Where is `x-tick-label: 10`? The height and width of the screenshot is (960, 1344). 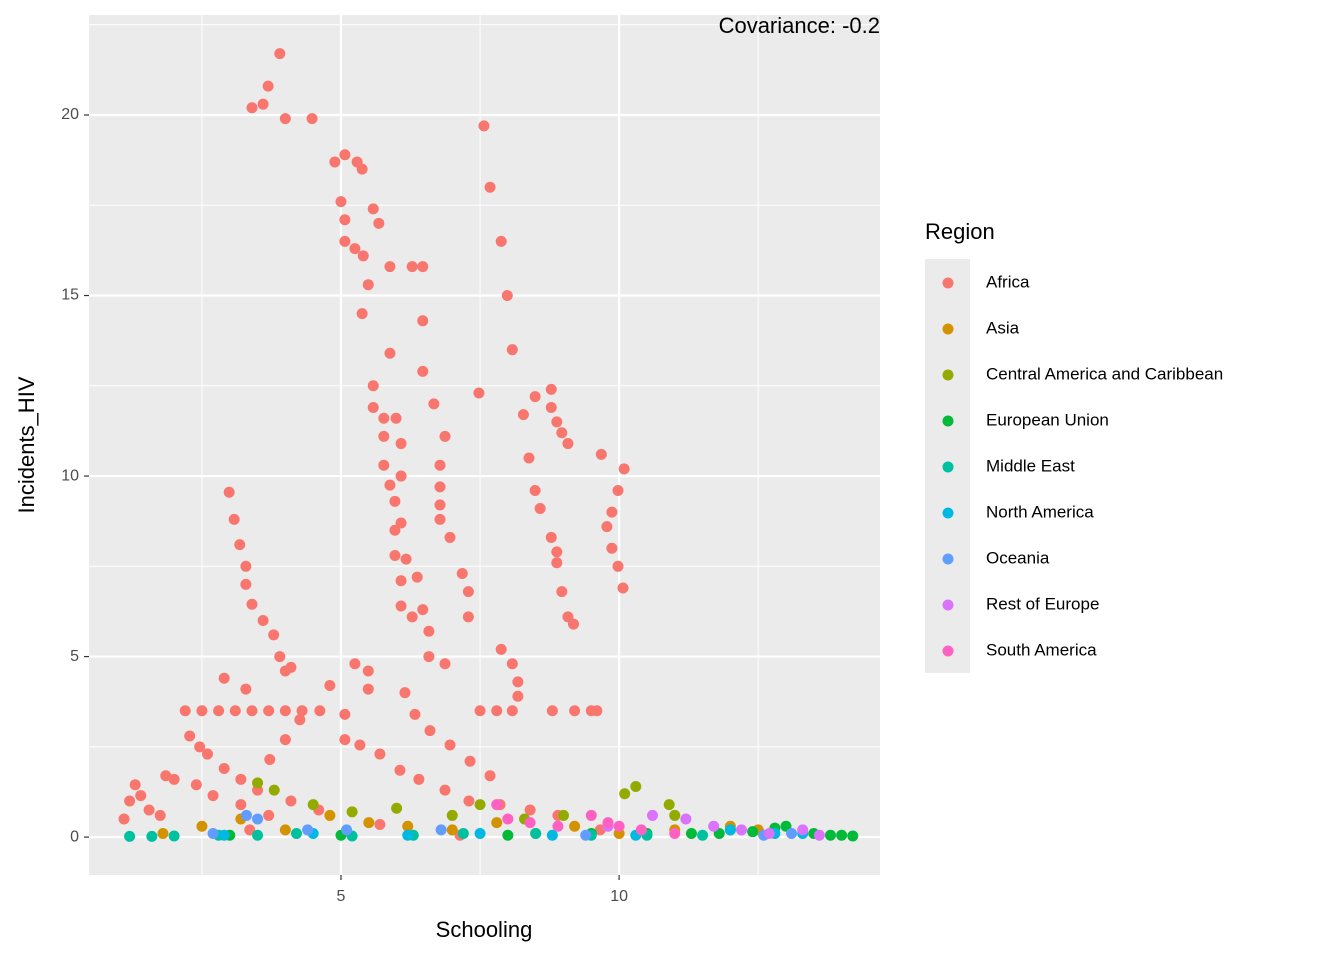
x-tick-label: 10 is located at coordinates (619, 896).